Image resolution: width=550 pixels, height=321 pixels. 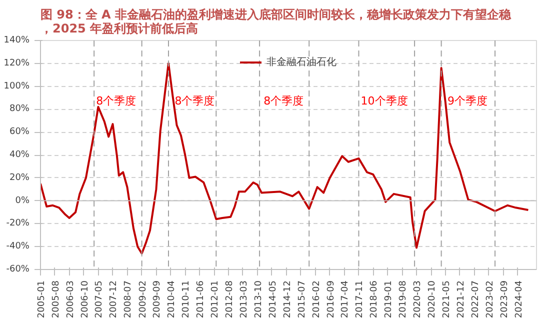 I want to click on x-tick-label: 2006-03, so click(x=71, y=299).